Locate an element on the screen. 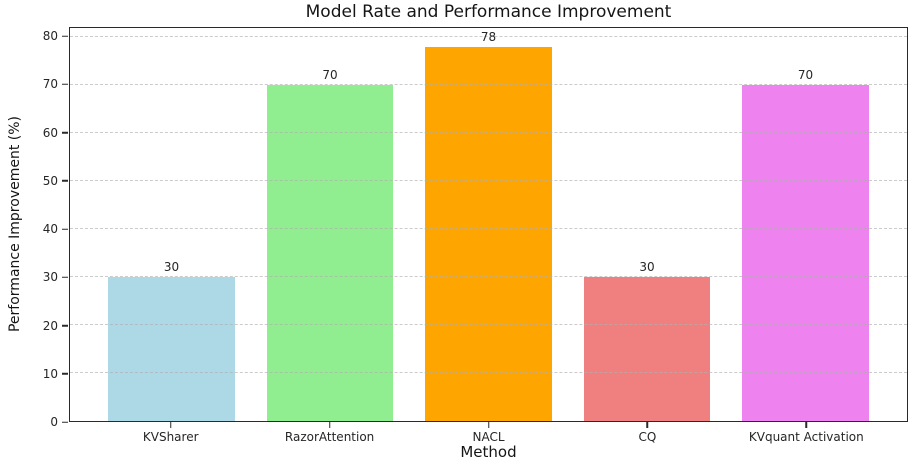 The height and width of the screenshot is (466, 922). xtick-label-kvquant-activation: KVquant Activation is located at coordinates (806, 437).